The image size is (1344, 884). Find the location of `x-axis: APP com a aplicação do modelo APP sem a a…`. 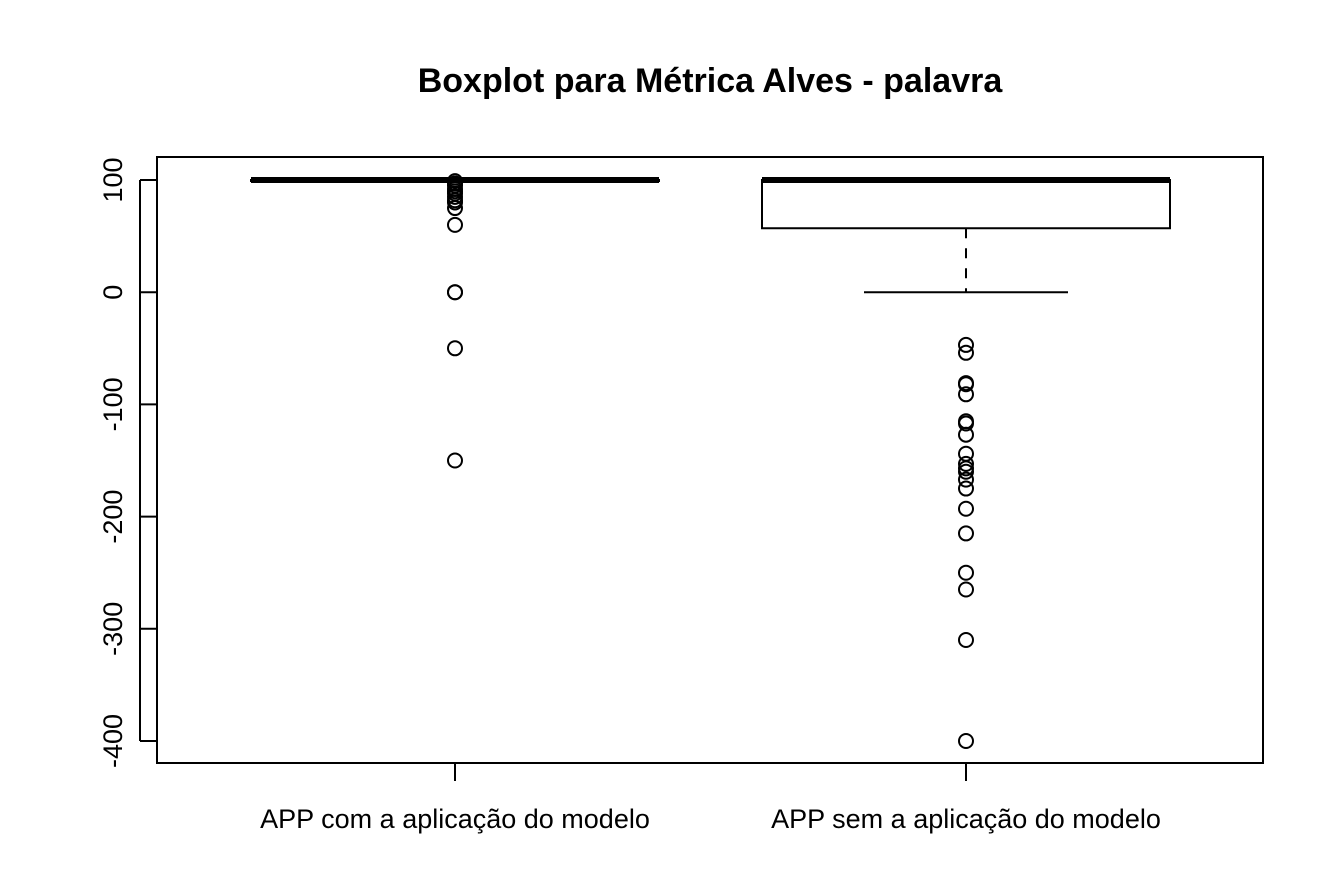

x-axis: APP com a aplicação do modelo APP sem a a… is located at coordinates (710, 798).